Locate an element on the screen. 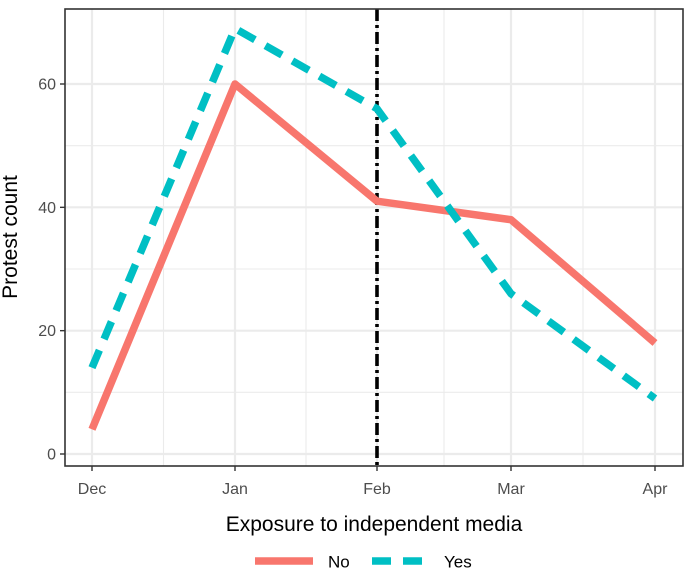  y-tick-label: 0 is located at coordinates (51, 455).